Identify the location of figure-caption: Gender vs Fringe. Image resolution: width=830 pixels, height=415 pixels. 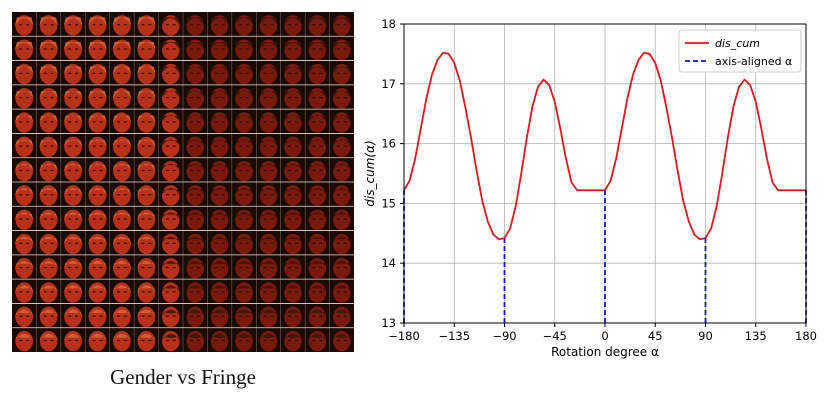
(183, 377).